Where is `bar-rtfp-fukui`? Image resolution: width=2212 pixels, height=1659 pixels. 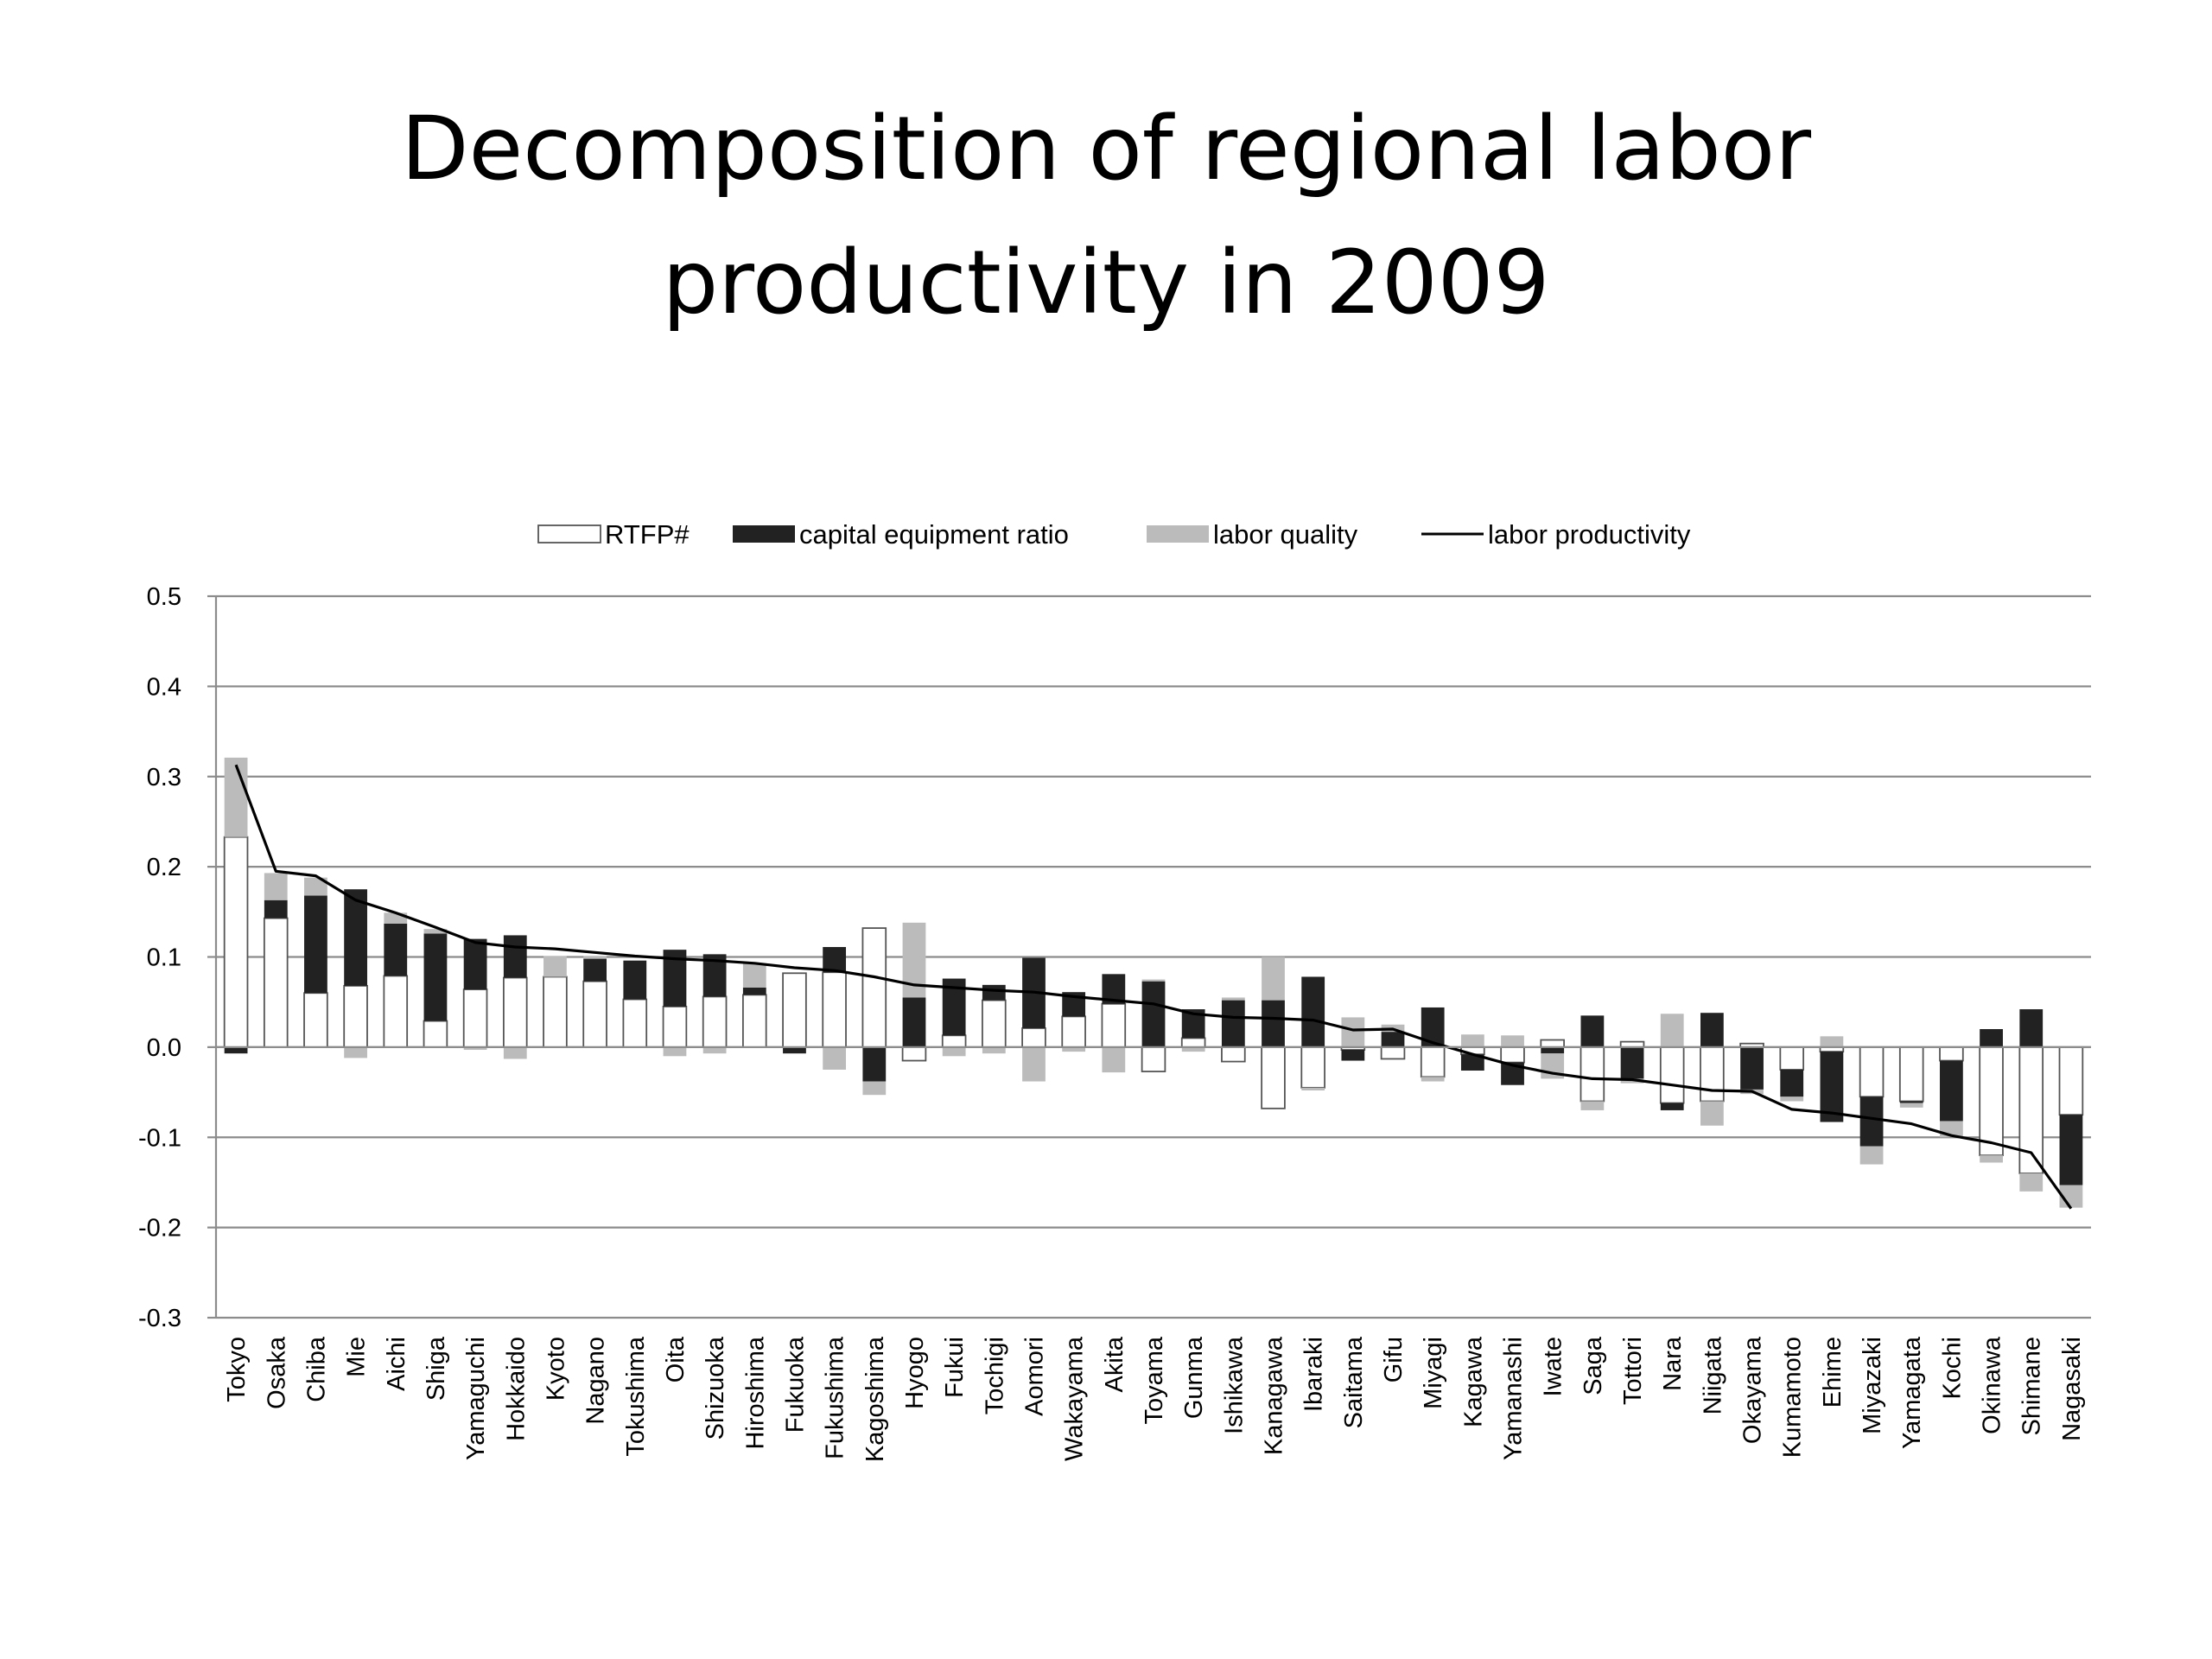 bar-rtfp-fukui is located at coordinates (954, 1041).